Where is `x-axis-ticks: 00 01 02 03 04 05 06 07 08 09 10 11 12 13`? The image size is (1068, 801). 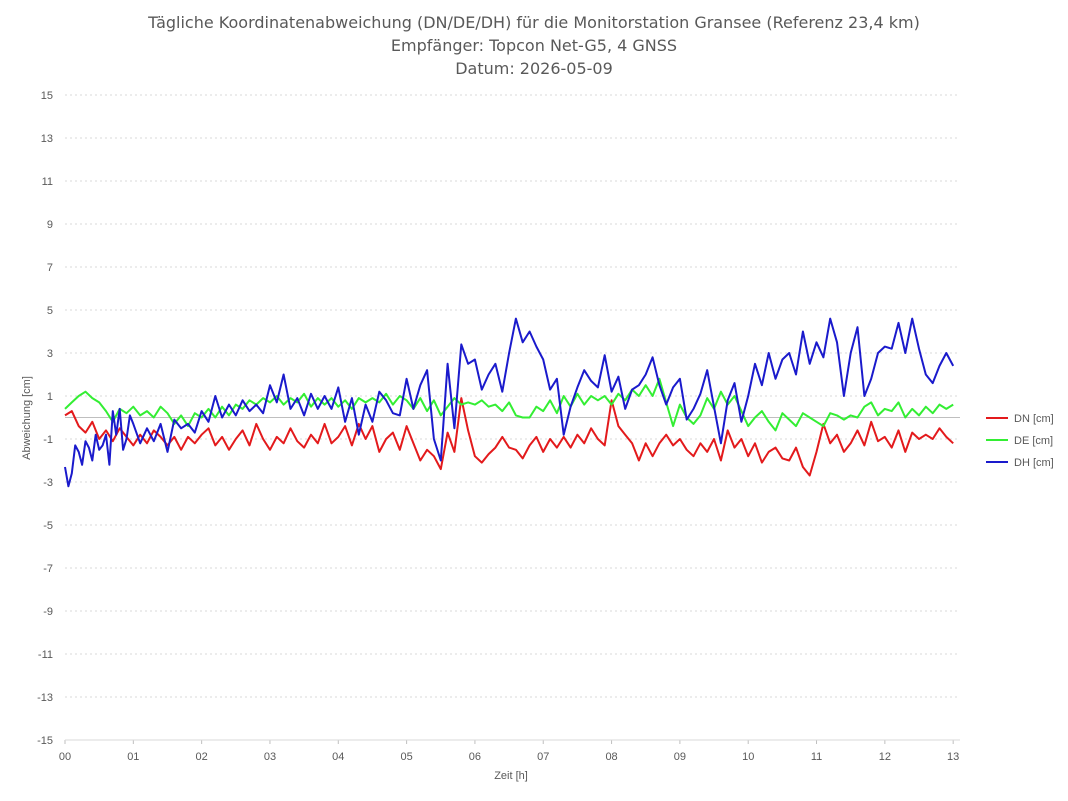 x-axis-ticks: 00 01 02 03 04 05 06 07 08 09 10 11 12 13 is located at coordinates (509, 751).